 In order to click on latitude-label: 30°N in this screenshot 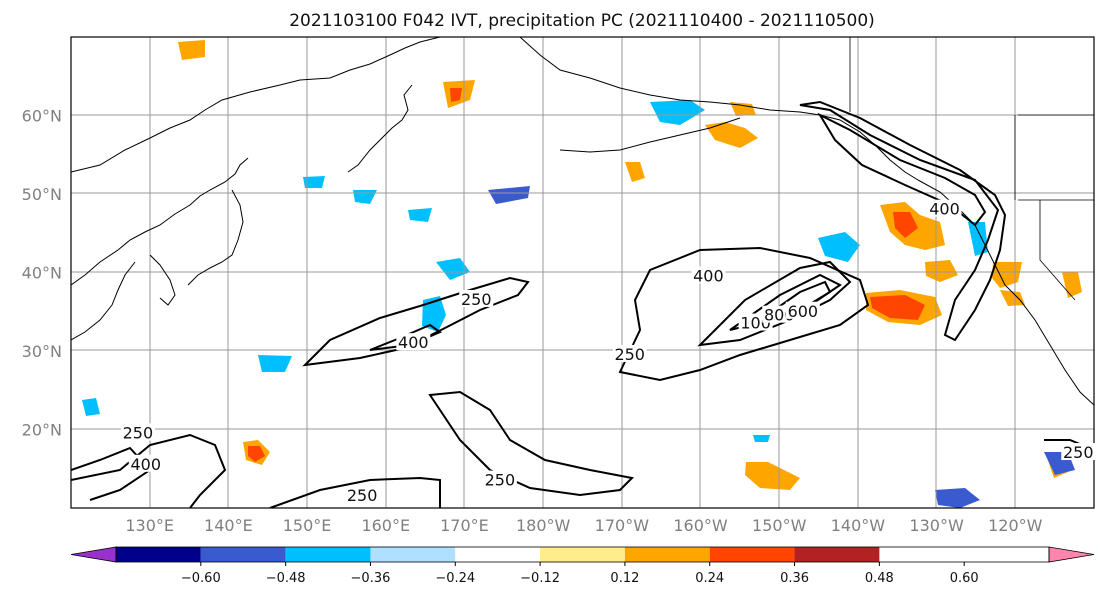, I will do `click(42, 351)`.